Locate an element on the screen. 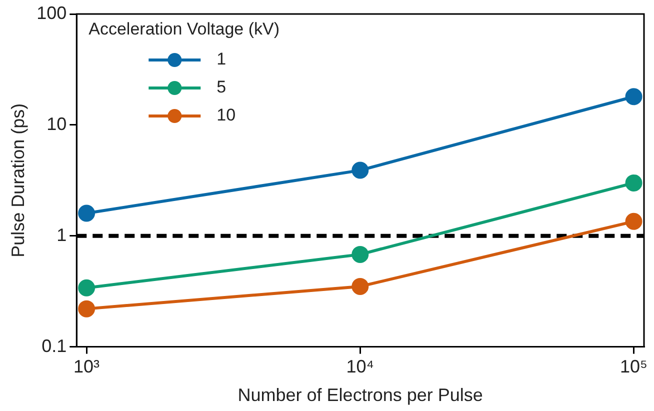 This screenshot has height=411, width=654. legend-label: 10 is located at coordinates (226, 115).